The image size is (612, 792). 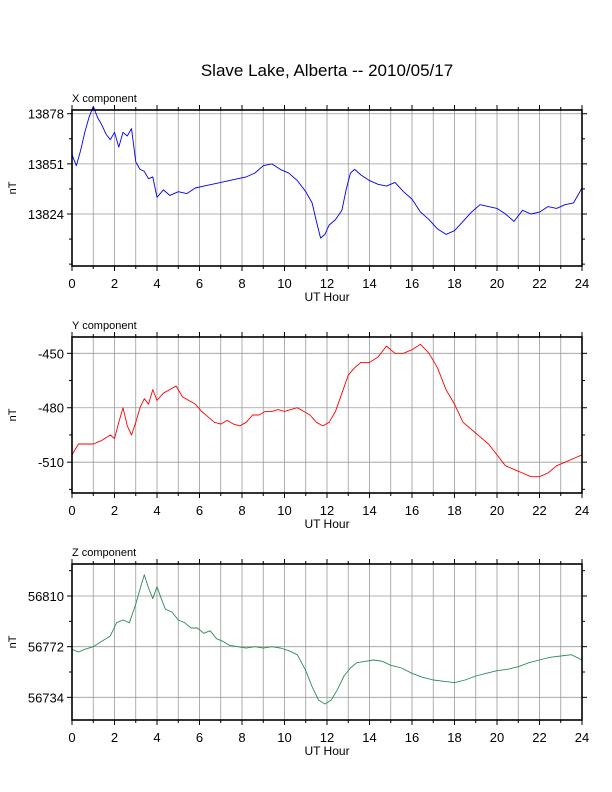 What do you see at coordinates (46, 697) in the screenshot?
I see `y-tick-label: 56734` at bounding box center [46, 697].